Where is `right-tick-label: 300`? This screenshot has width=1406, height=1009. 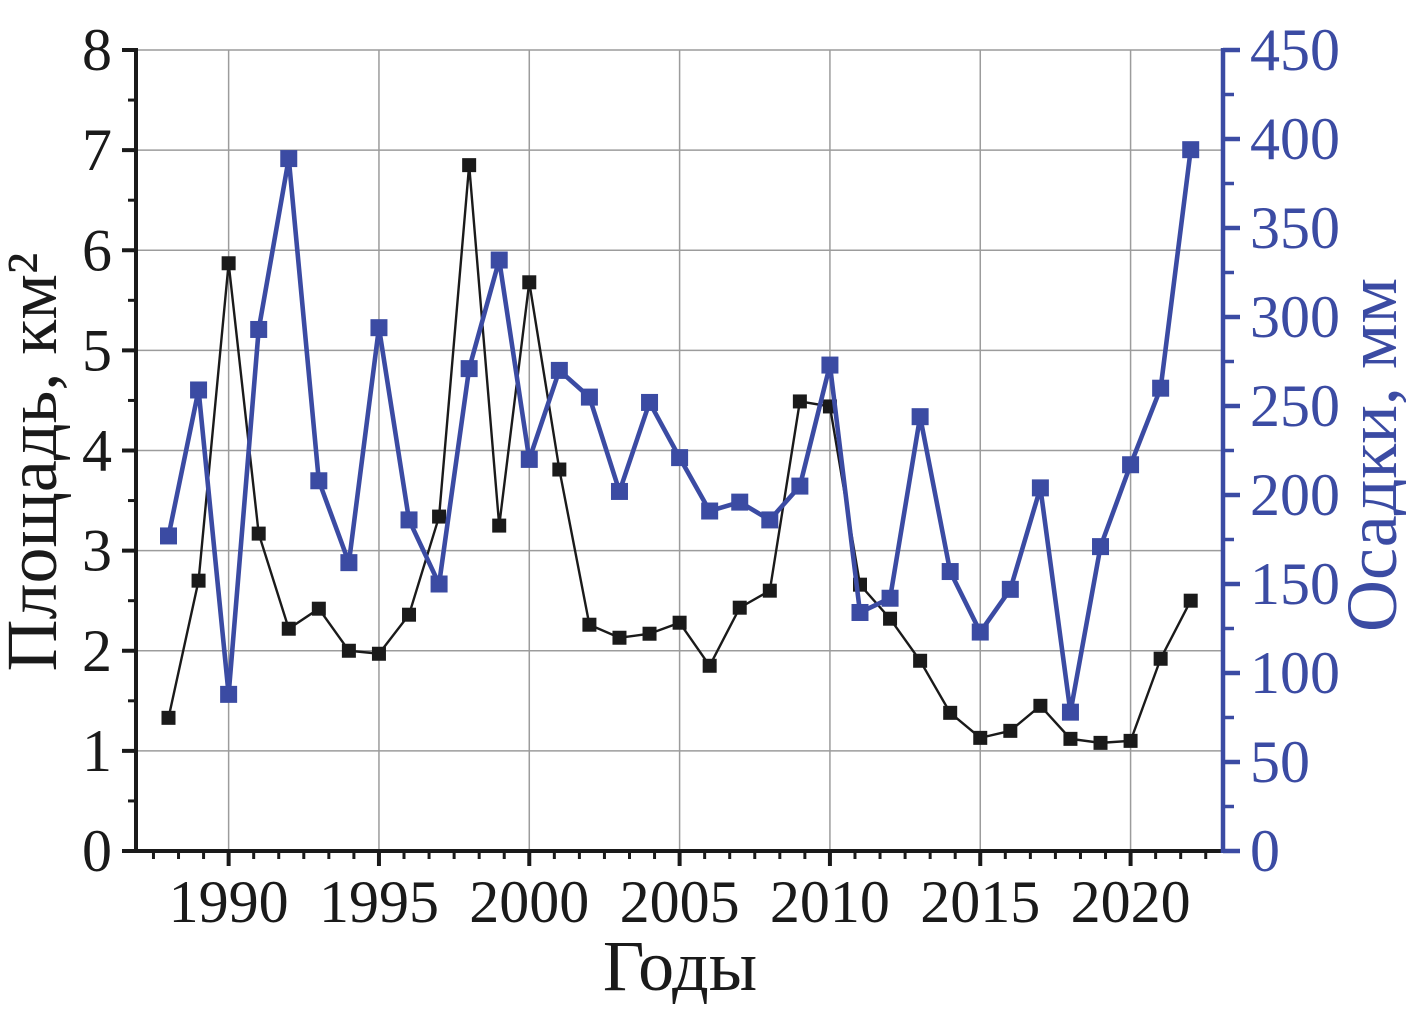
right-tick-label: 300 is located at coordinates (1295, 317).